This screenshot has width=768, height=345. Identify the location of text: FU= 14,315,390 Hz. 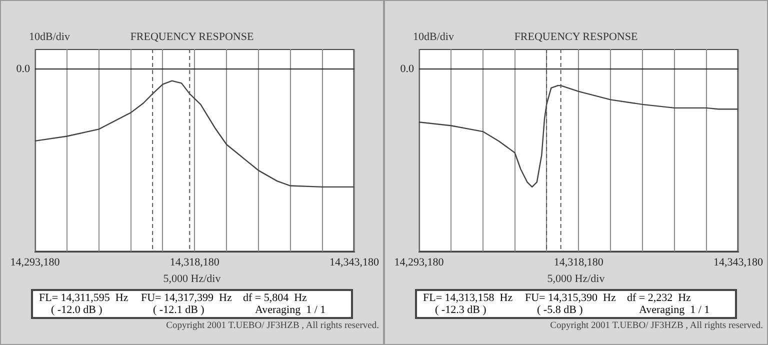
(571, 298).